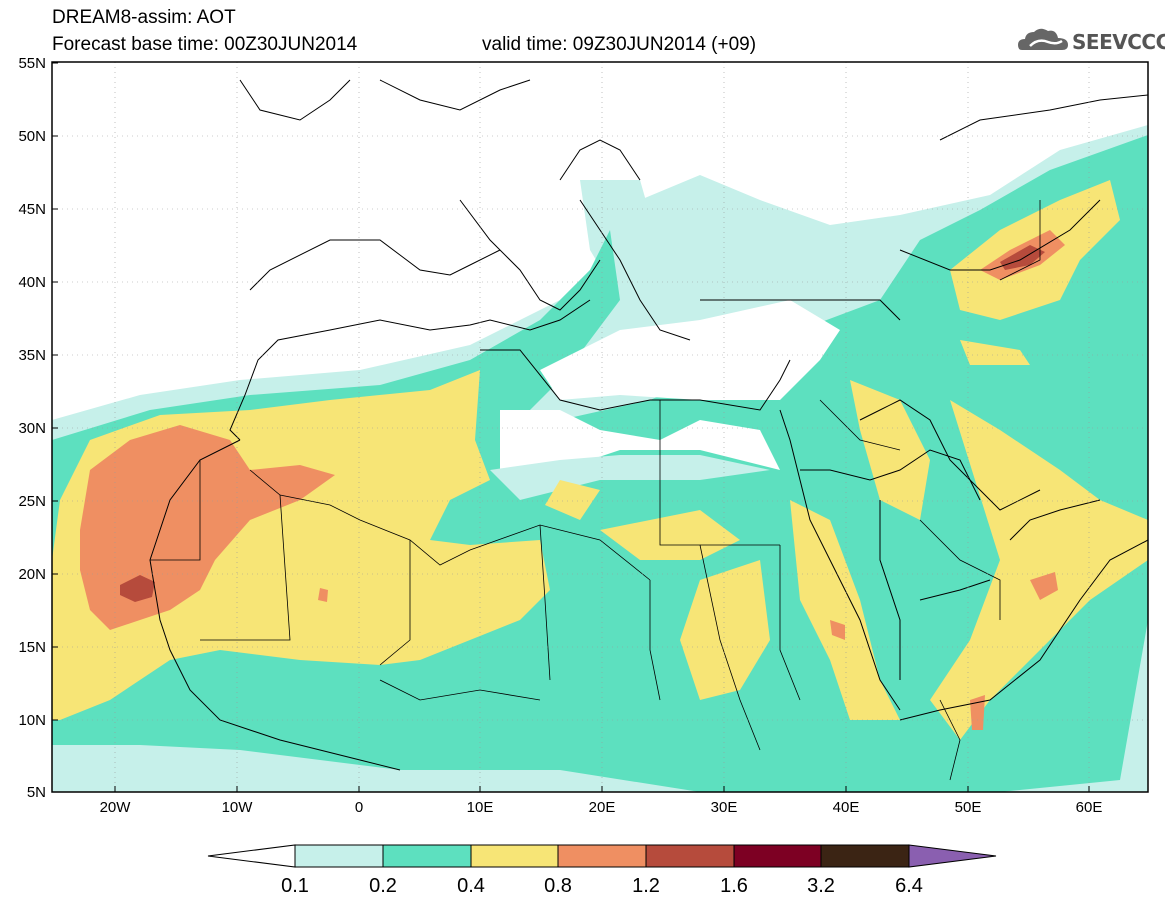 Image resolution: width=1165 pixels, height=905 pixels. I want to click on lon-label: 20W, so click(116, 807).